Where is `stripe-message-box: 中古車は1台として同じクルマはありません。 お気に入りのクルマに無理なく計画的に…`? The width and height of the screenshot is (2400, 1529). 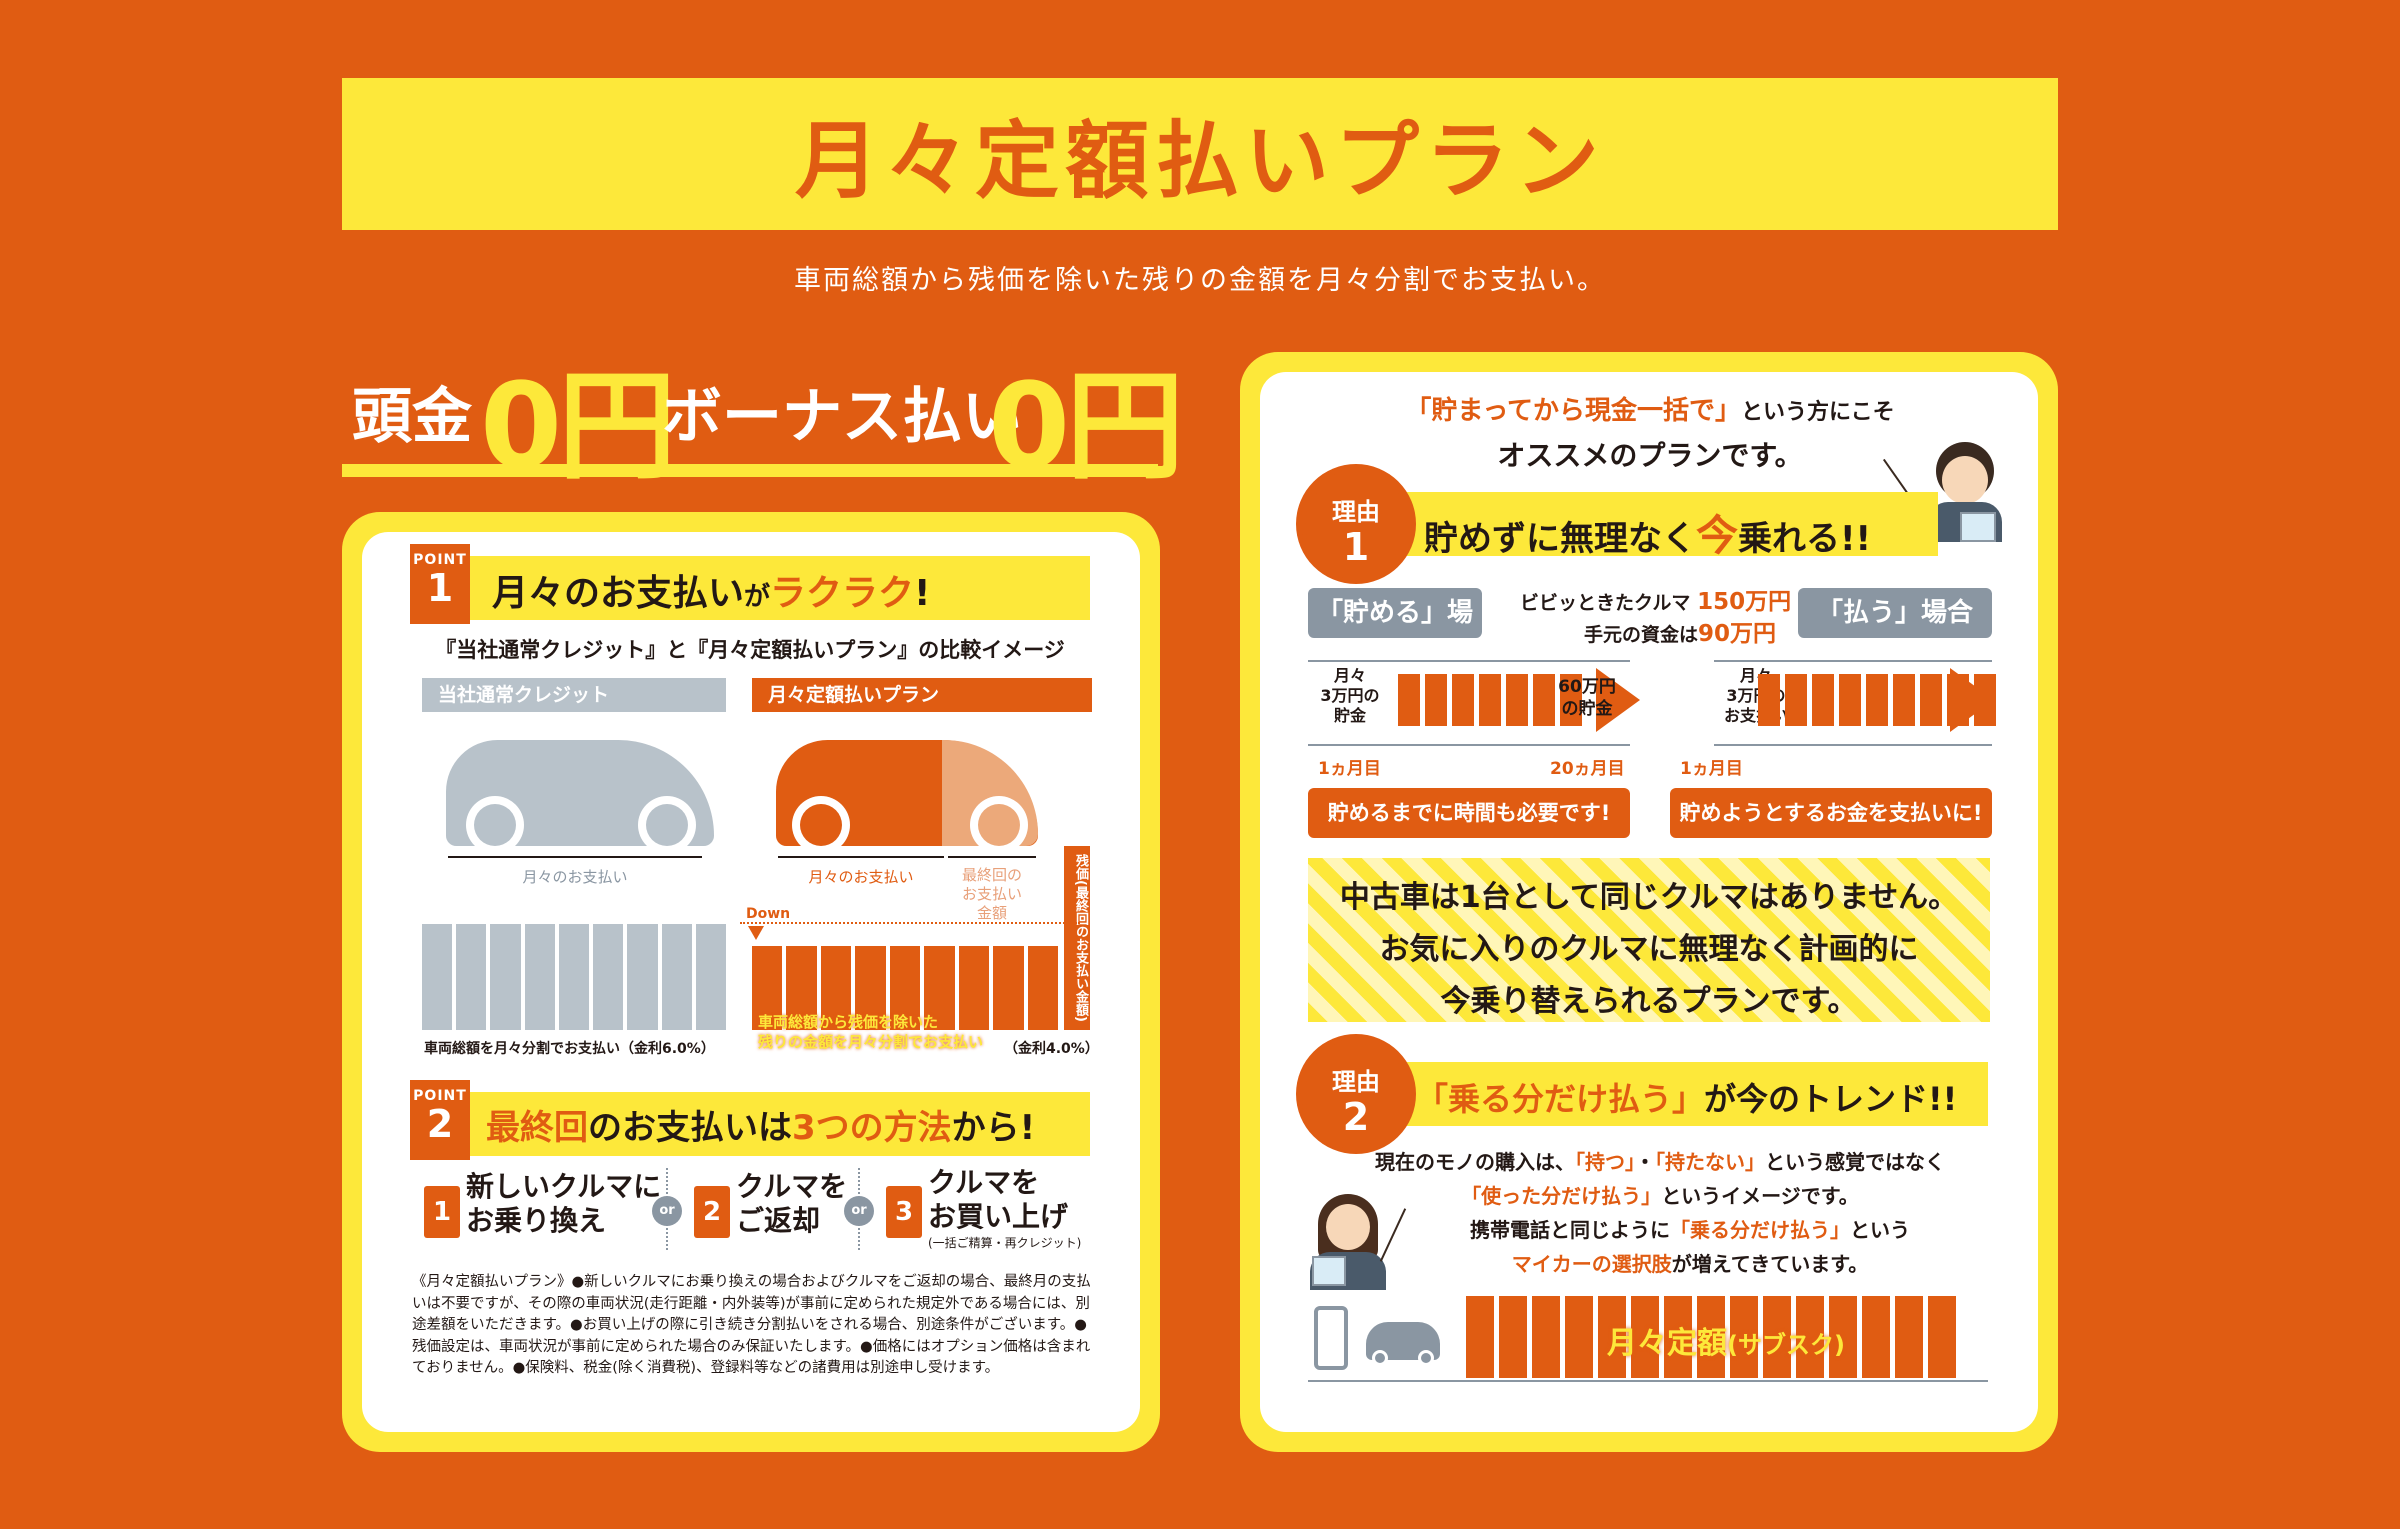
stripe-message-box: 中古車は1台として同じクルマはありません。 お気に入りのクルマに無理なく計画的に… is located at coordinates (1649, 940).